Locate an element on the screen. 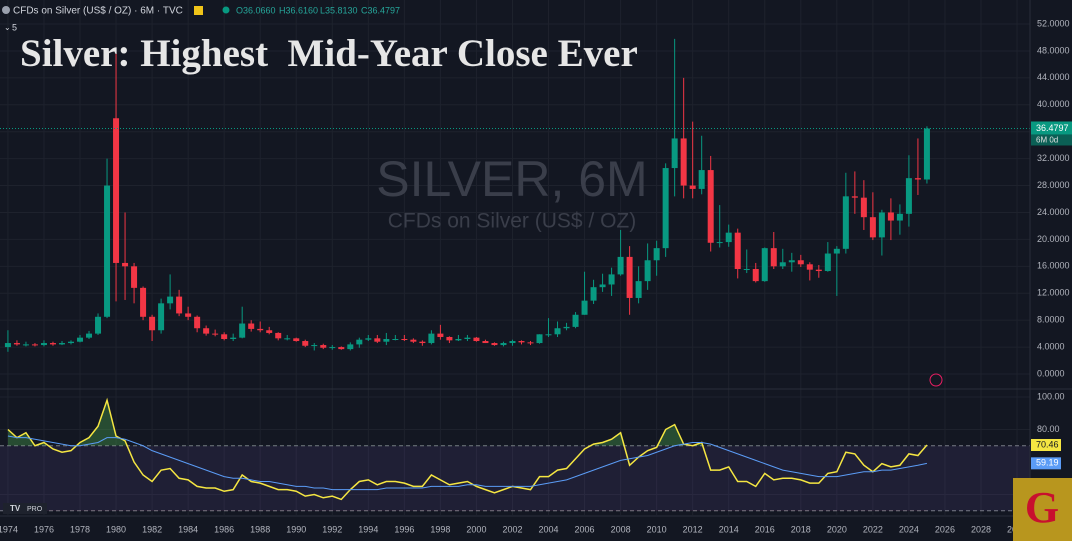  x-tick-label: 2016 is located at coordinates (765, 529).